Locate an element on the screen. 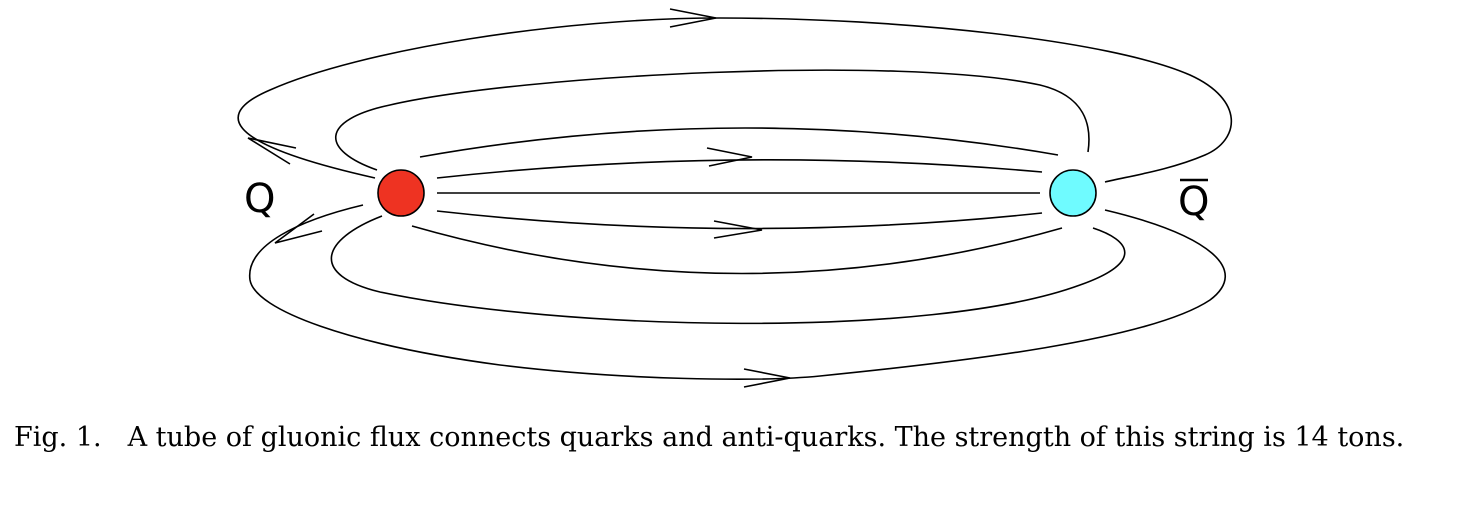 The height and width of the screenshot is (510, 1464). field-line-loop-bottom-inner is located at coordinates (728, 270).